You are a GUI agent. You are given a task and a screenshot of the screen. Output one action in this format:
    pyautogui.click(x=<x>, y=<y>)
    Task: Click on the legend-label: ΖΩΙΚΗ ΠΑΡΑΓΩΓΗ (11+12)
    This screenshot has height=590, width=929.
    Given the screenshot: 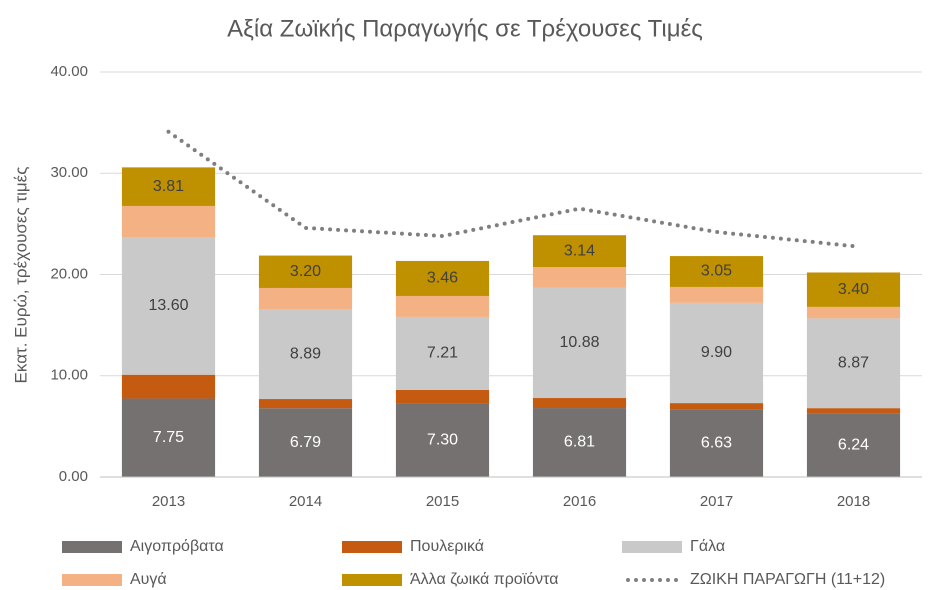 What is the action you would take?
    pyautogui.click(x=787, y=579)
    